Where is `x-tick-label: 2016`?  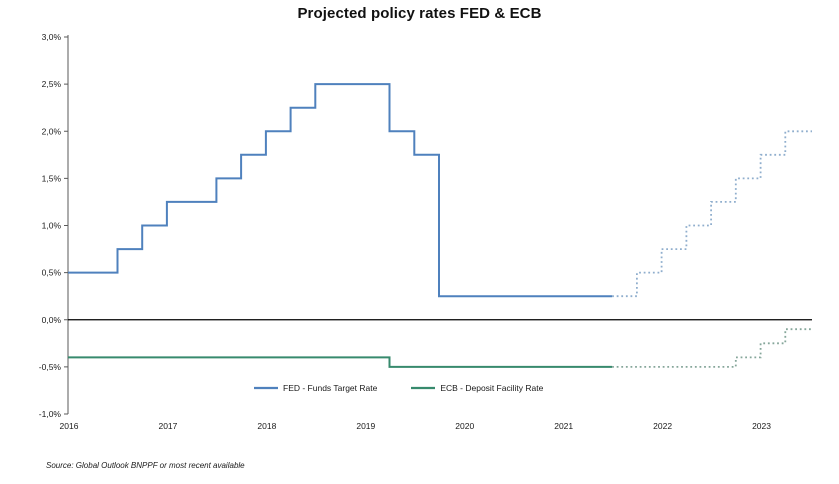
x-tick-label: 2016 is located at coordinates (69, 426).